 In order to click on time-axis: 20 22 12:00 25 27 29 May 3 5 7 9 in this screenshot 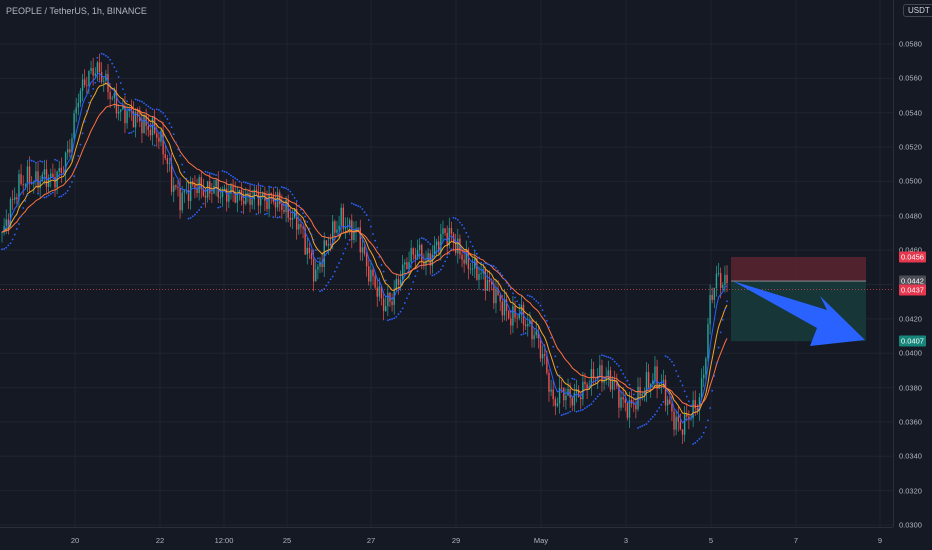, I will do `click(446, 538)`.